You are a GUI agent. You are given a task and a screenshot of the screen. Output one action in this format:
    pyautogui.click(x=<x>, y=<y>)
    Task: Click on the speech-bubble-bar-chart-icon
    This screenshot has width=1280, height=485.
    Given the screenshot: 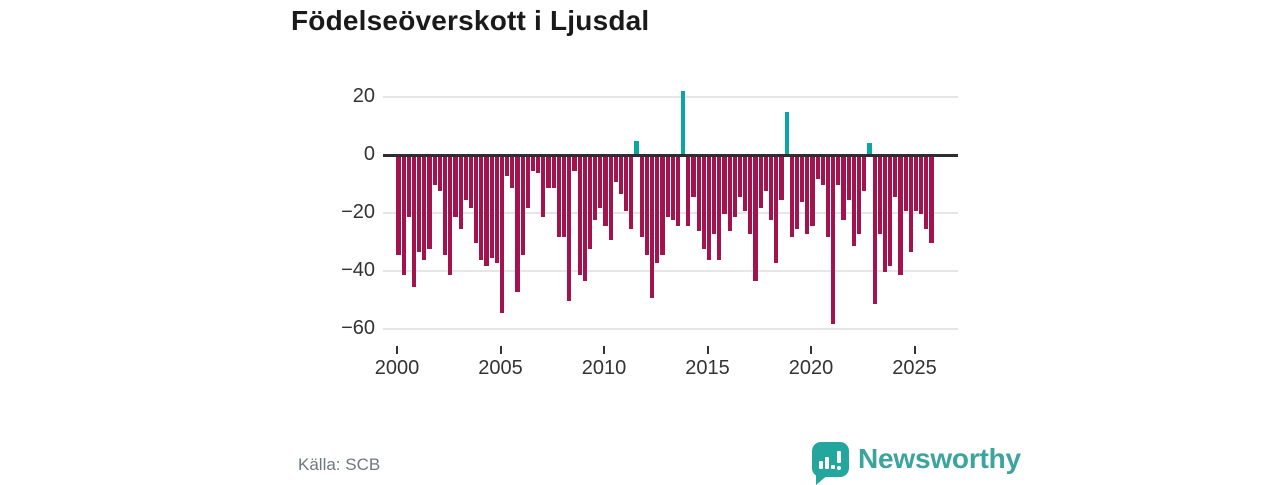 What is the action you would take?
    pyautogui.click(x=830, y=459)
    